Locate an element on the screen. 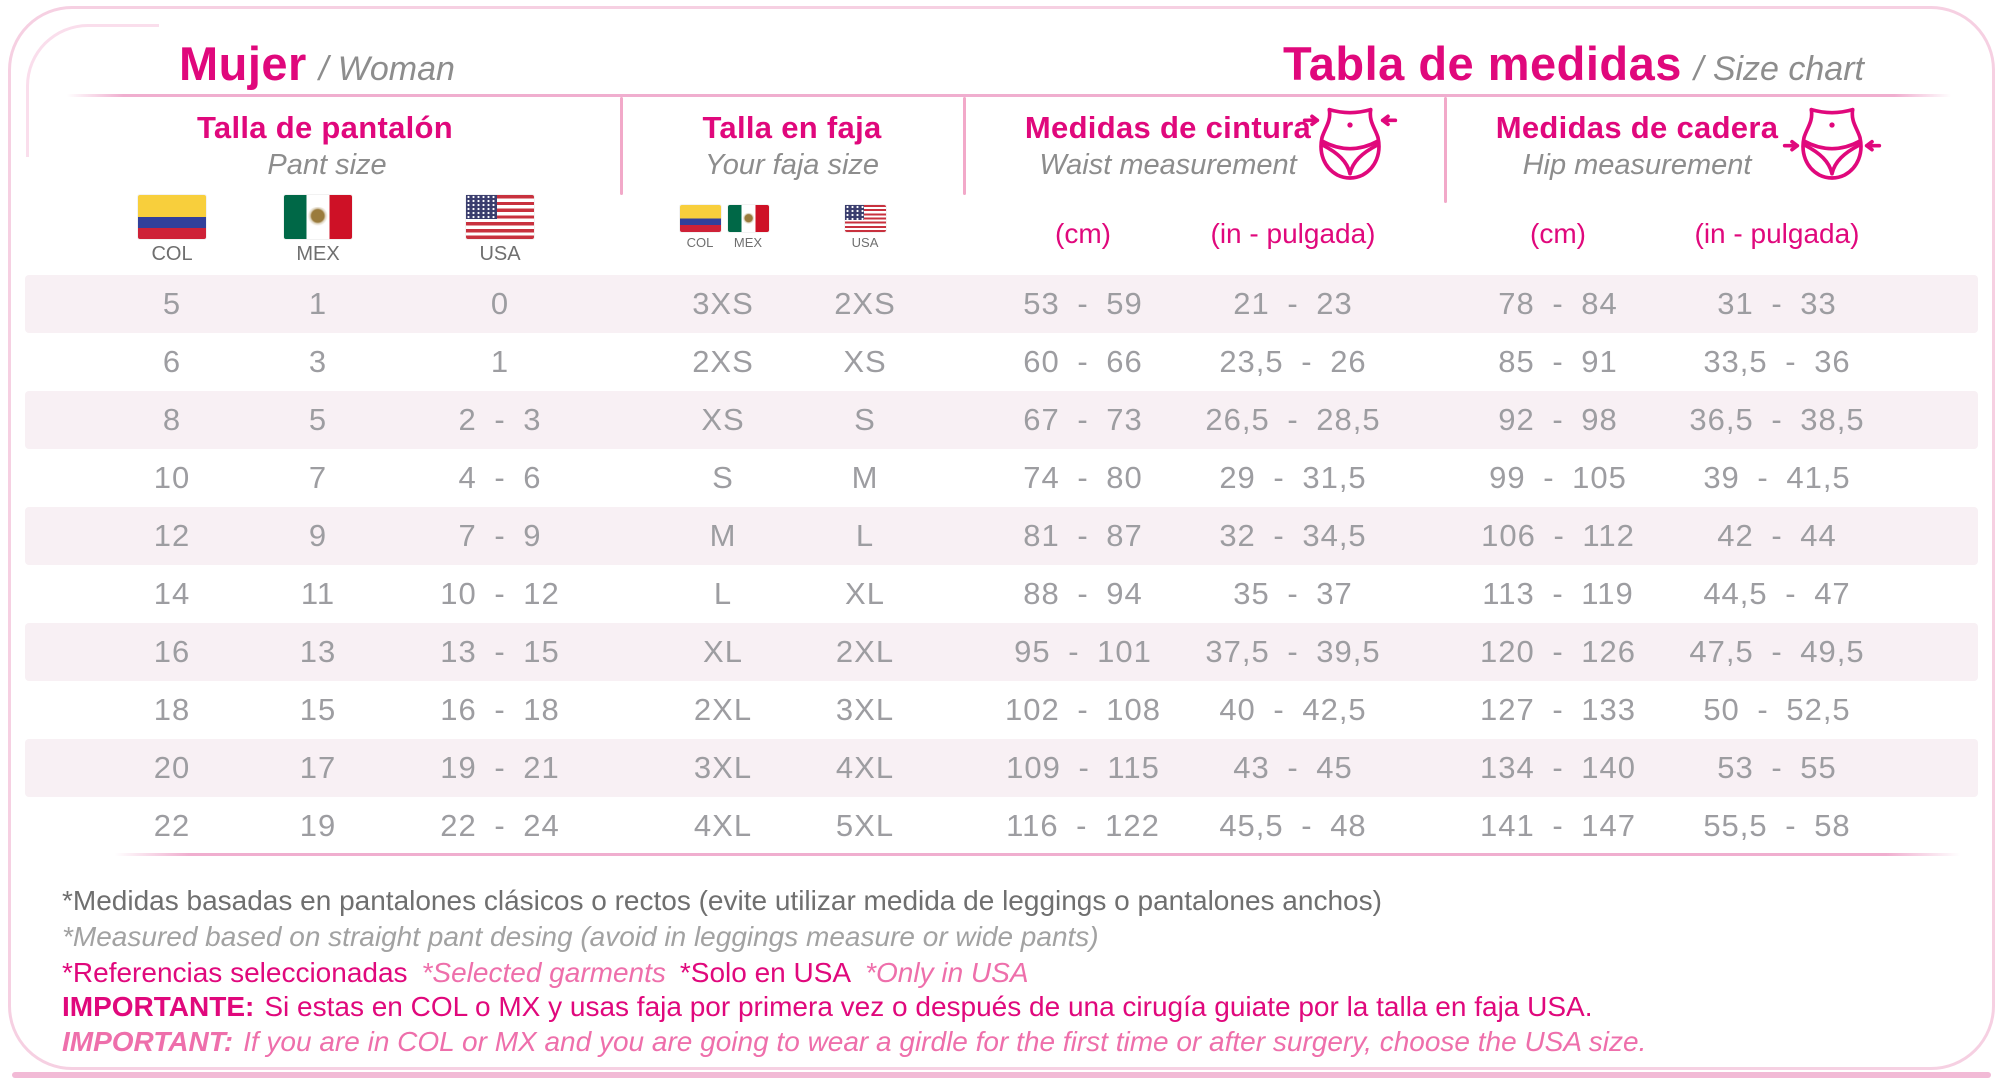 The height and width of the screenshot is (1080, 2003). cell-pant-col: 5 is located at coordinates (172, 303).